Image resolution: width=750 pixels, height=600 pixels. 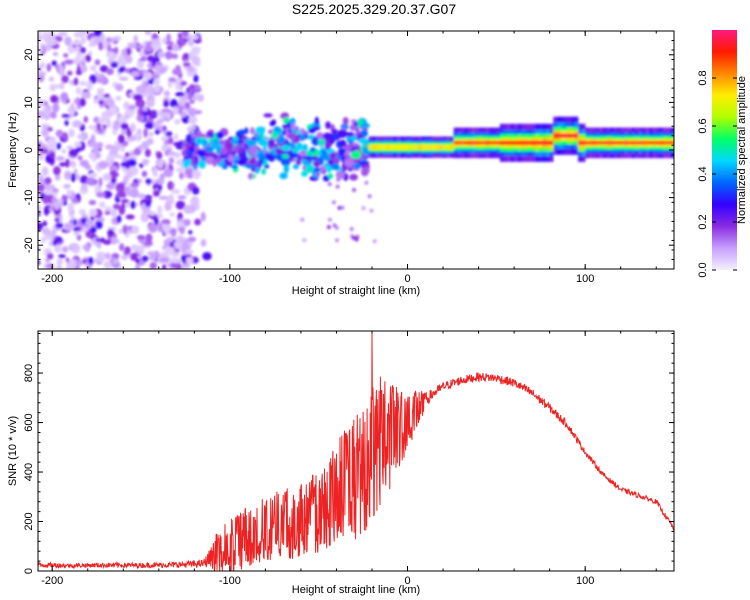 What do you see at coordinates (29, 245) in the screenshot?
I see `y-tick-label: -20` at bounding box center [29, 245].